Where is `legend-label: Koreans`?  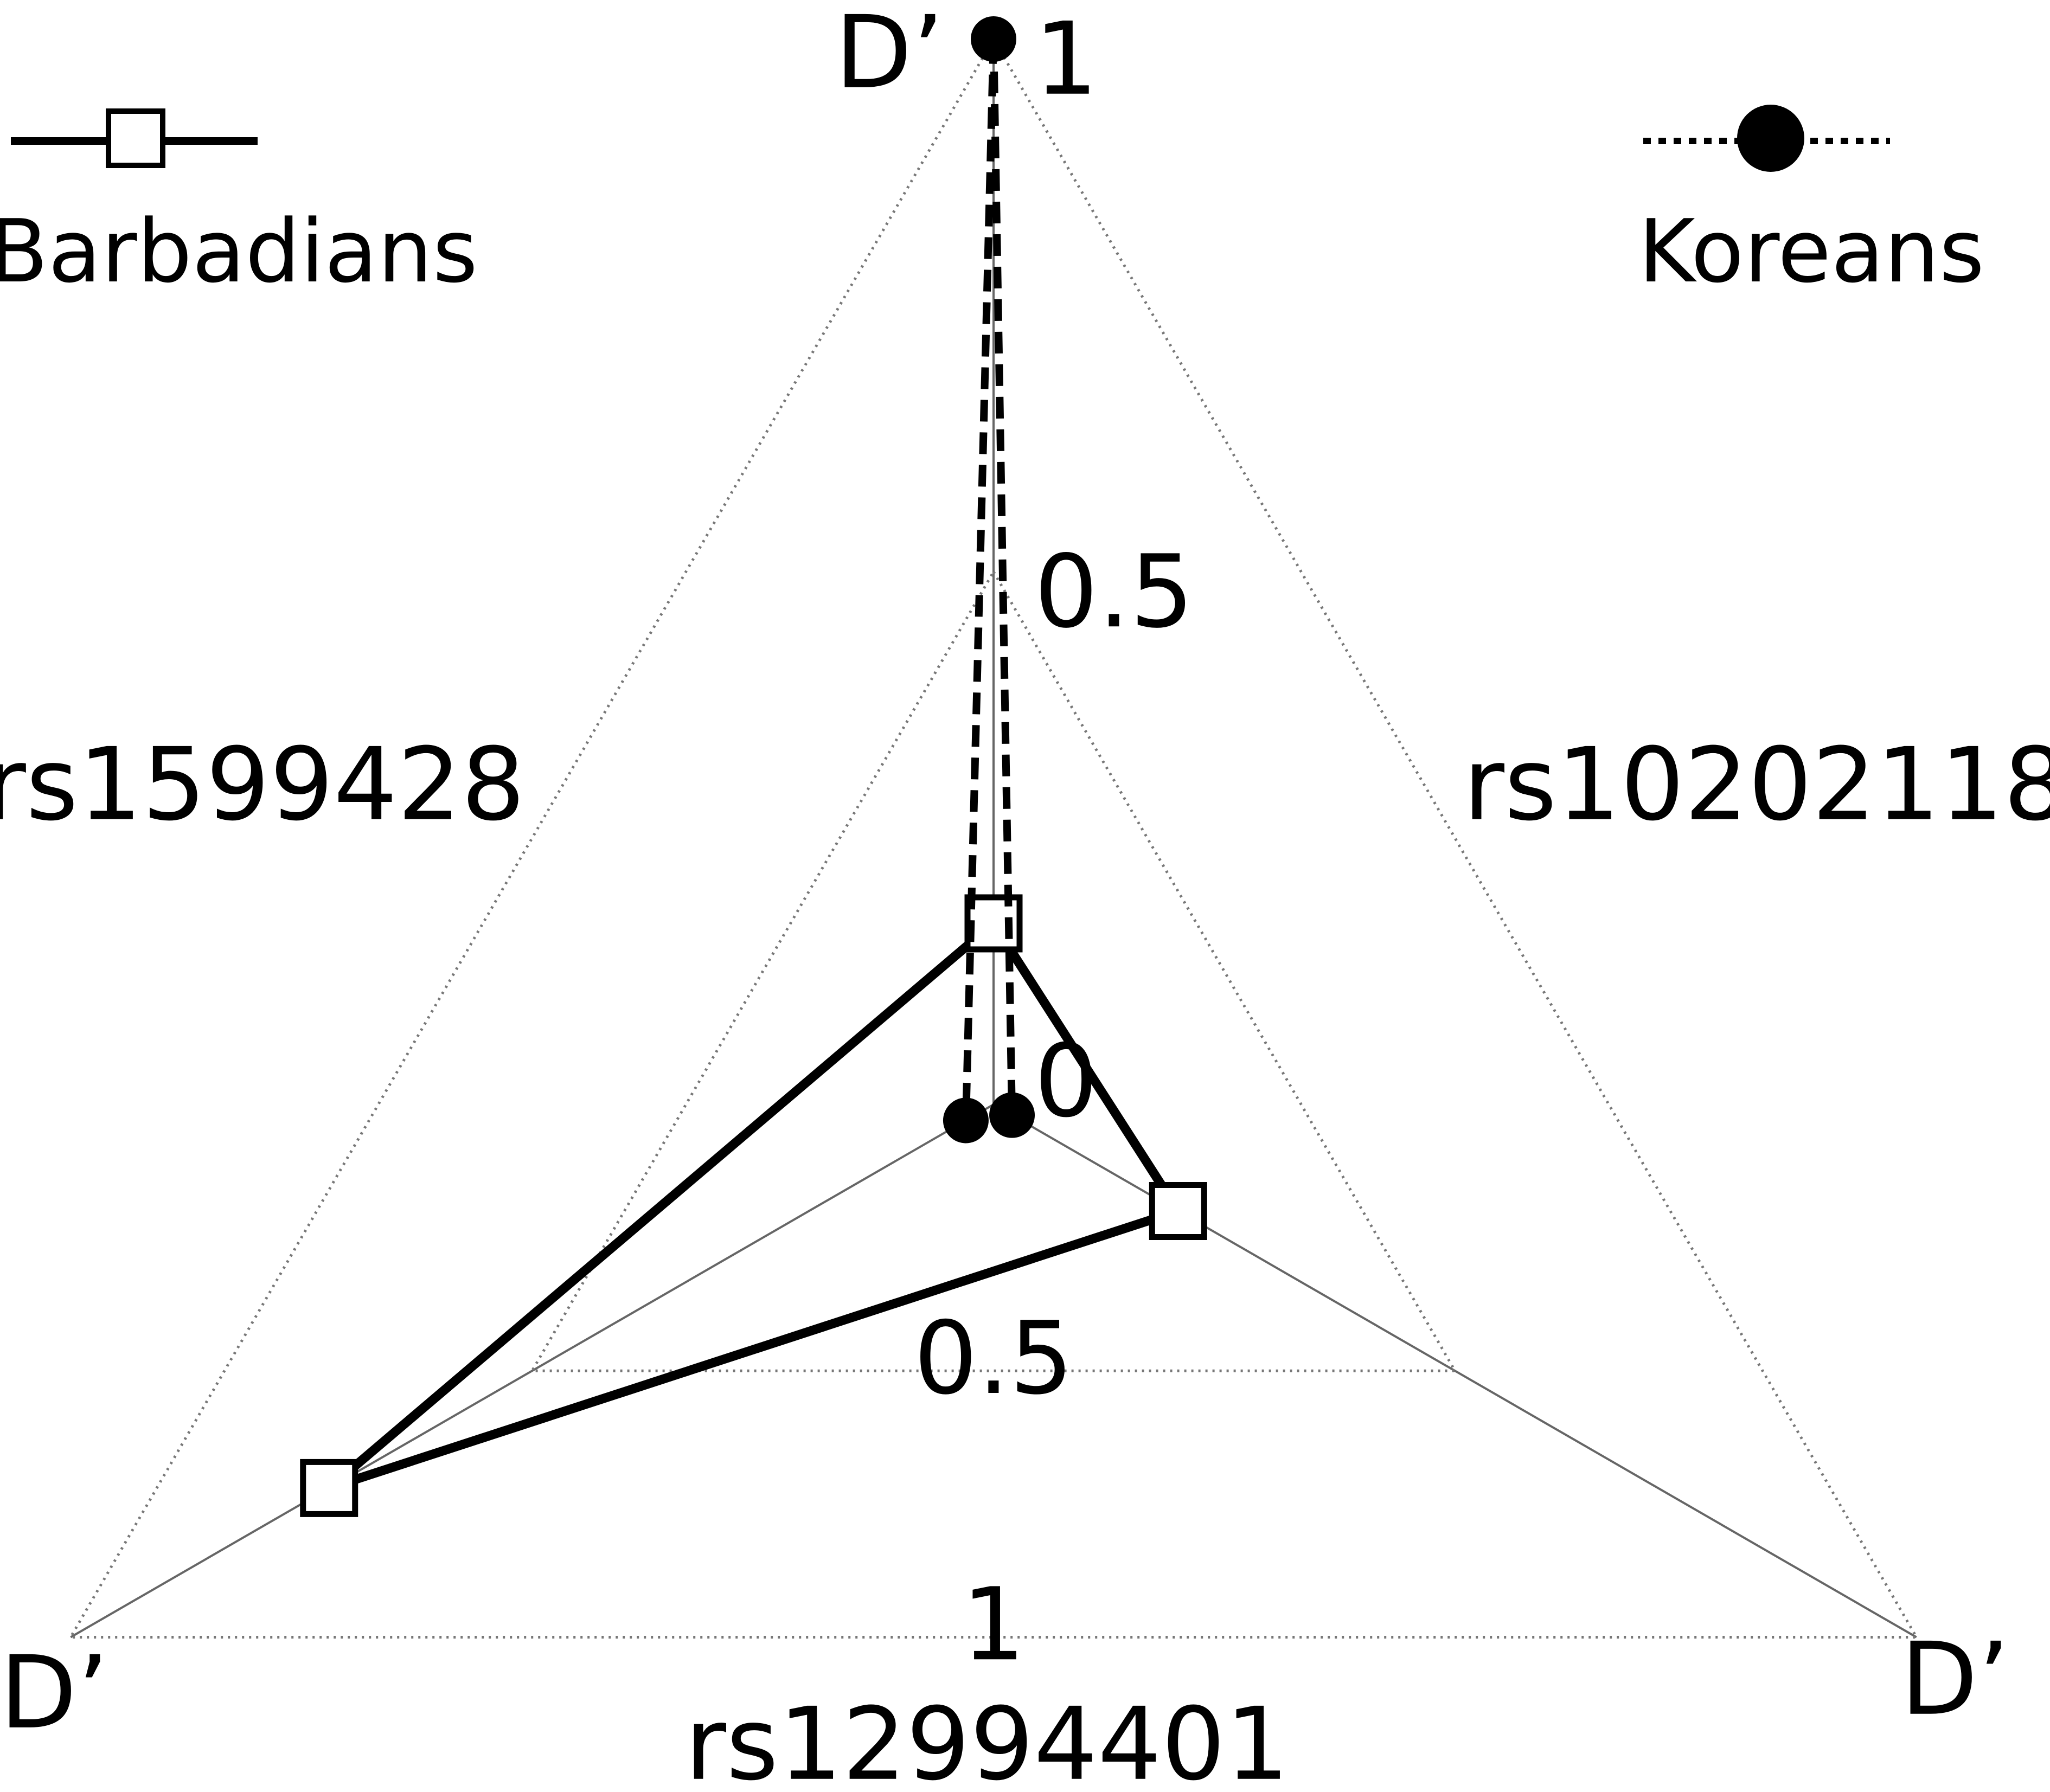 legend-label: Koreans is located at coordinates (1811, 251).